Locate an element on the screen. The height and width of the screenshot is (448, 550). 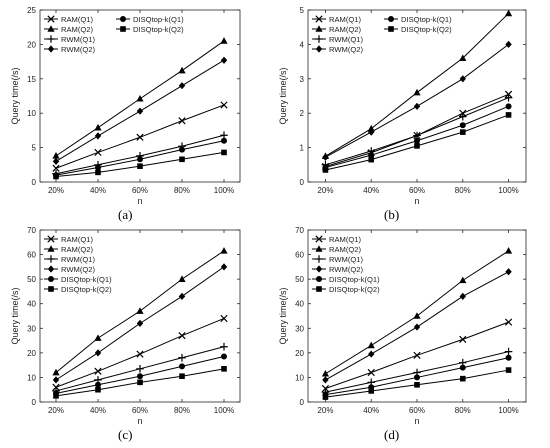
y-tick-label: 5 is located at coordinates (34, 148).